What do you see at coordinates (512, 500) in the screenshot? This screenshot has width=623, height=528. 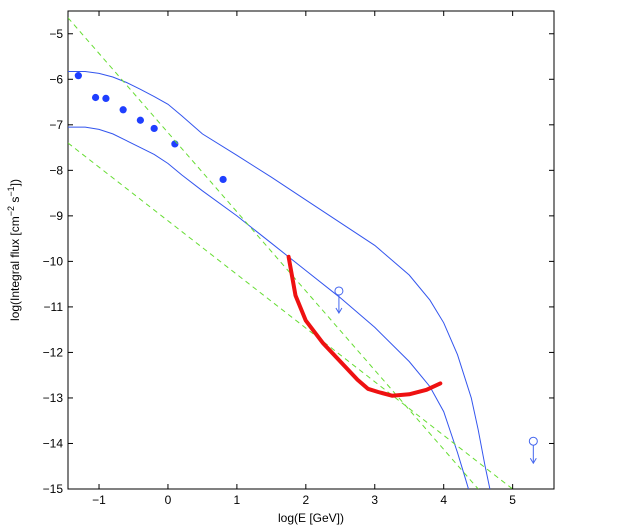 I see `x-tick-label: 5` at bounding box center [512, 500].